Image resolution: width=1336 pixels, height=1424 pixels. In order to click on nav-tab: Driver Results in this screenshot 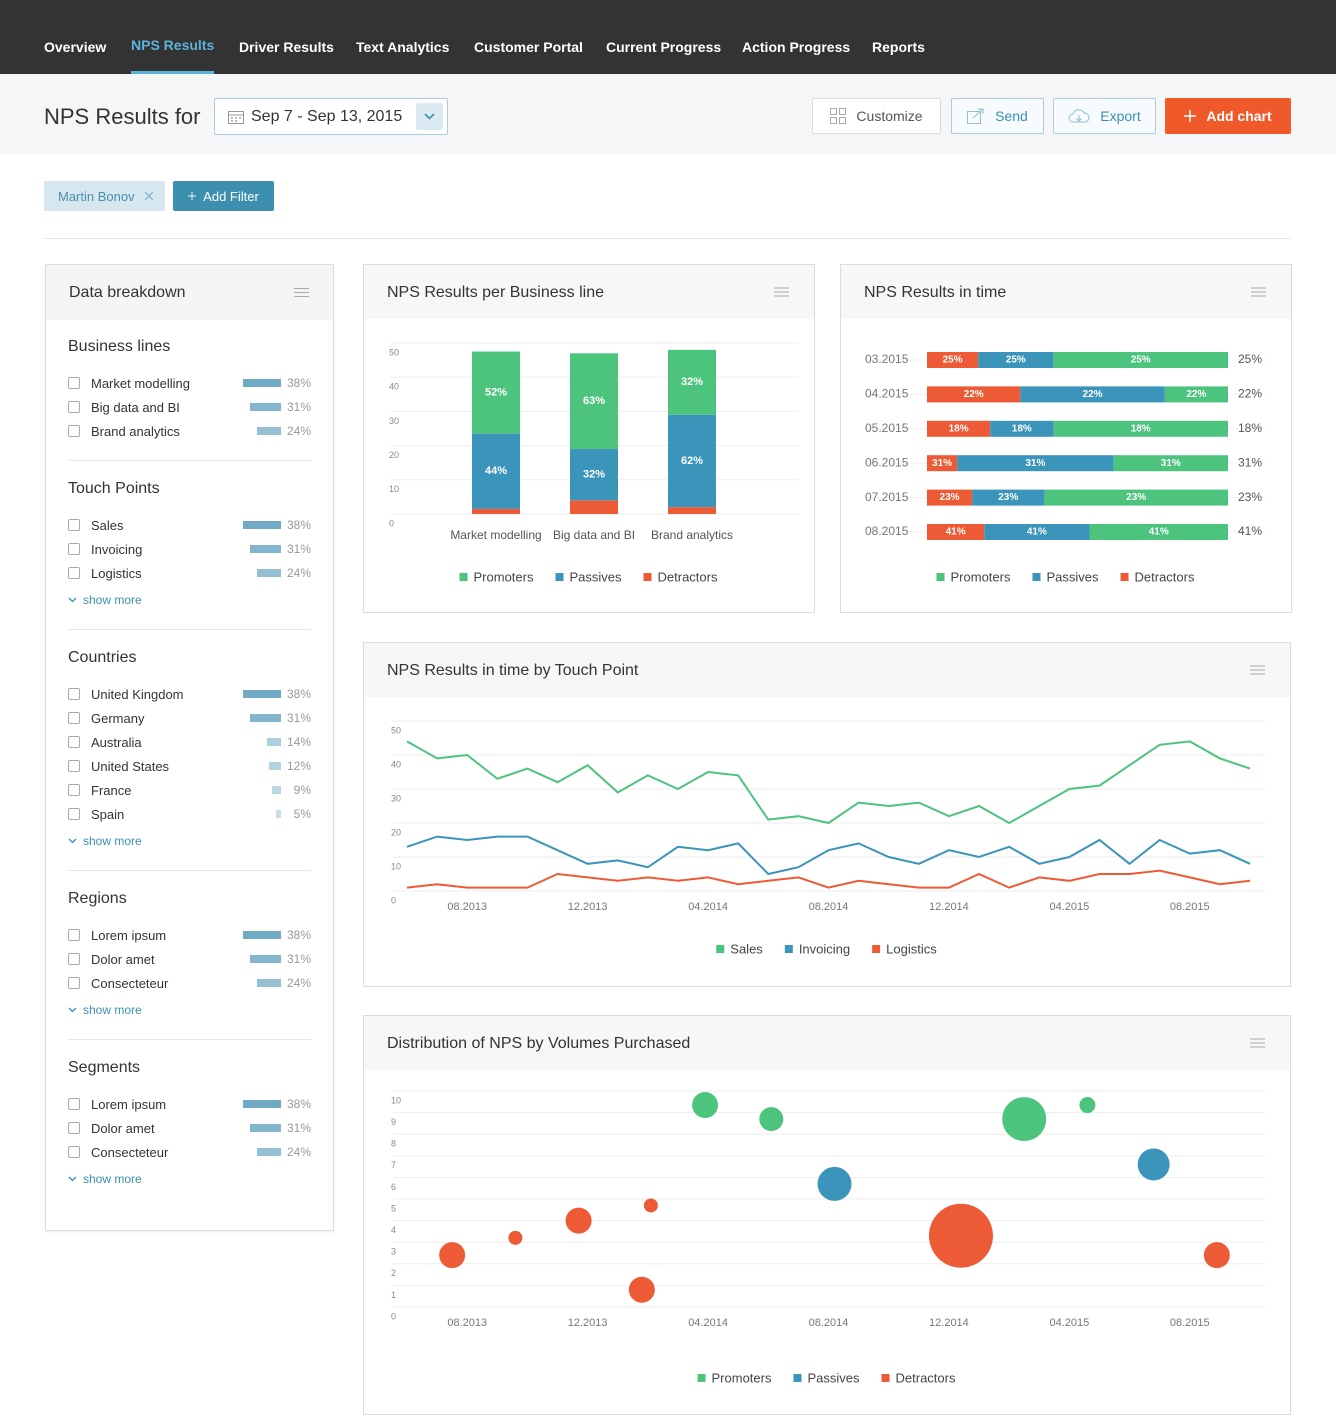, I will do `click(286, 47)`.